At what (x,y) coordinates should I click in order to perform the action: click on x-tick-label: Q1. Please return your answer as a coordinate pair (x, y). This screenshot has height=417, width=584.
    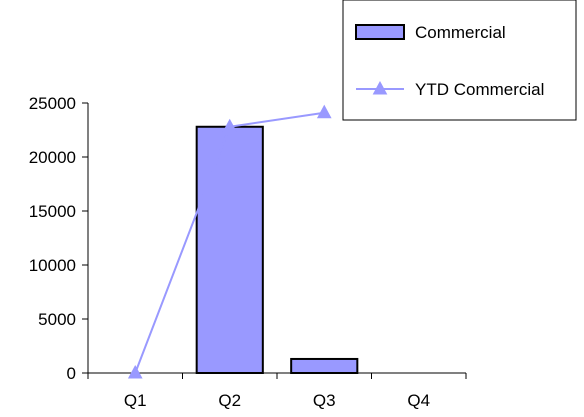
    Looking at the image, I should click on (135, 400).